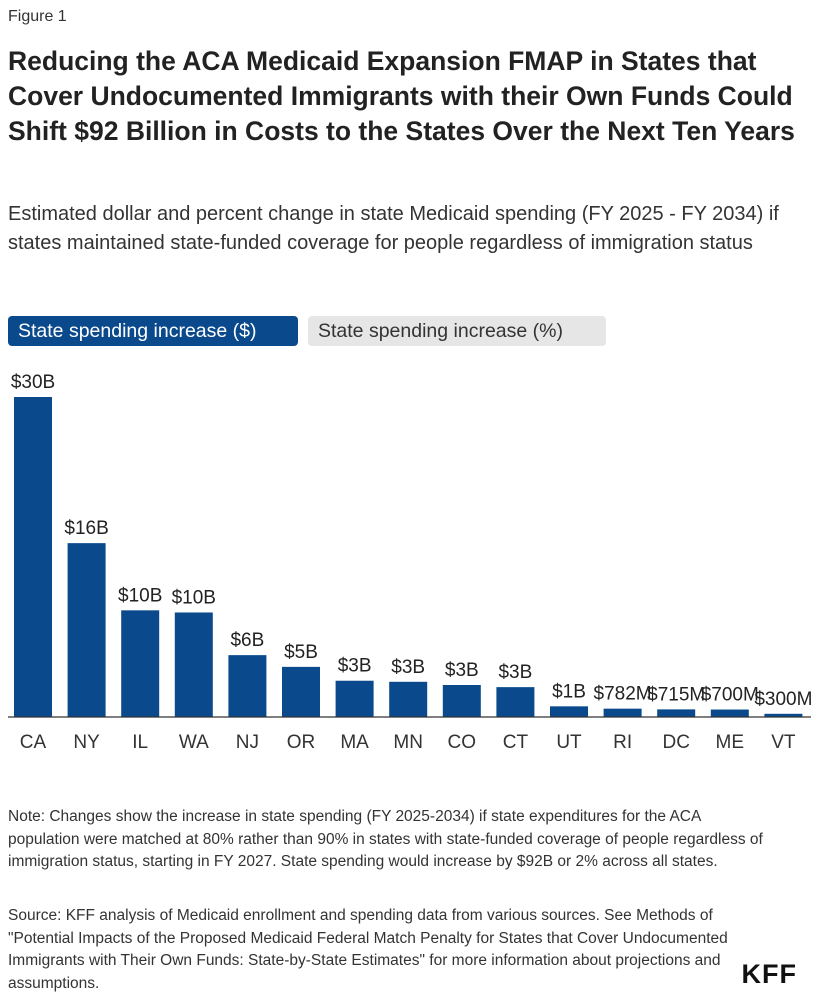 This screenshot has height=1000, width=817. Describe the element at coordinates (729, 713) in the screenshot. I see `bar-me` at that location.